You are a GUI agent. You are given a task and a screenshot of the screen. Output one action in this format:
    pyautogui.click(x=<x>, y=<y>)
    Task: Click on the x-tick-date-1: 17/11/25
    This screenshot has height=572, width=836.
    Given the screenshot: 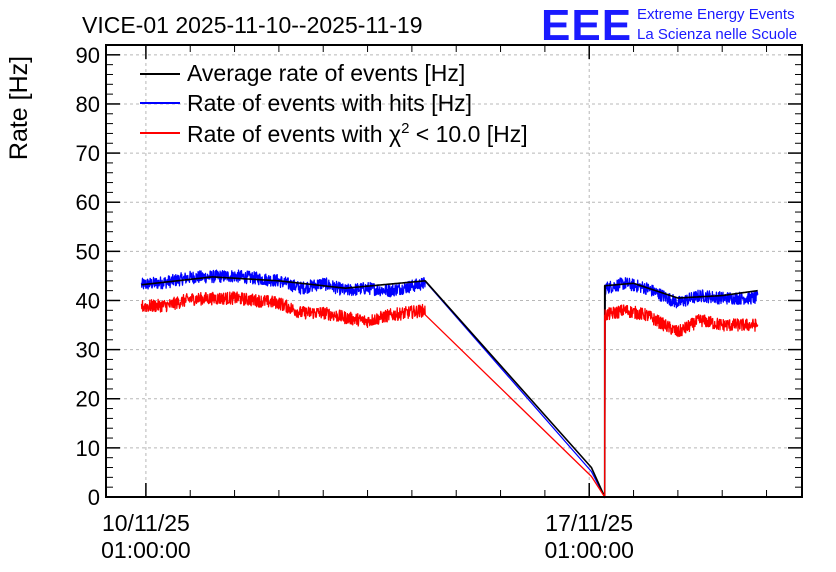 What is the action you would take?
    pyautogui.click(x=589, y=523)
    